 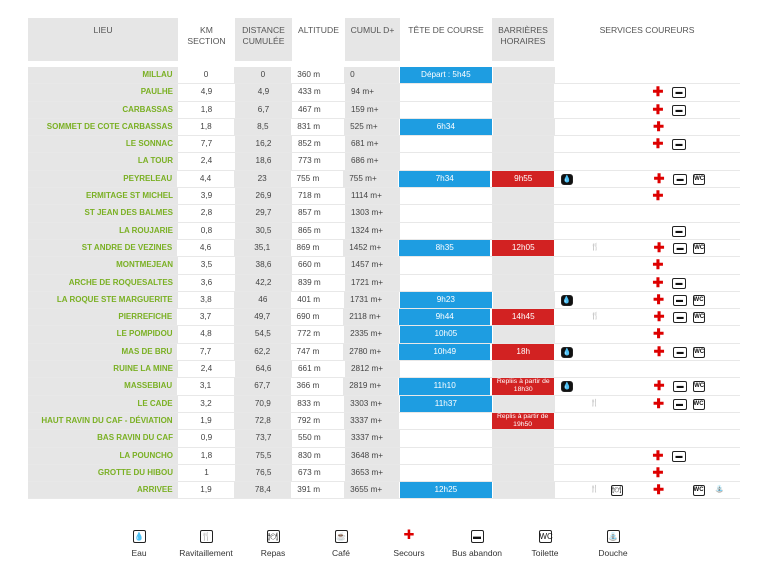 What do you see at coordinates (263, 421) in the screenshot?
I see `distance-cumulee: 72,8` at bounding box center [263, 421].